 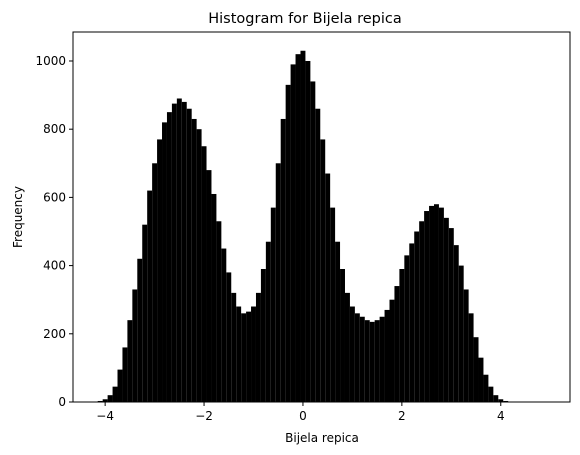 I want to click on y-tick-label: 800, so click(x=54, y=129).